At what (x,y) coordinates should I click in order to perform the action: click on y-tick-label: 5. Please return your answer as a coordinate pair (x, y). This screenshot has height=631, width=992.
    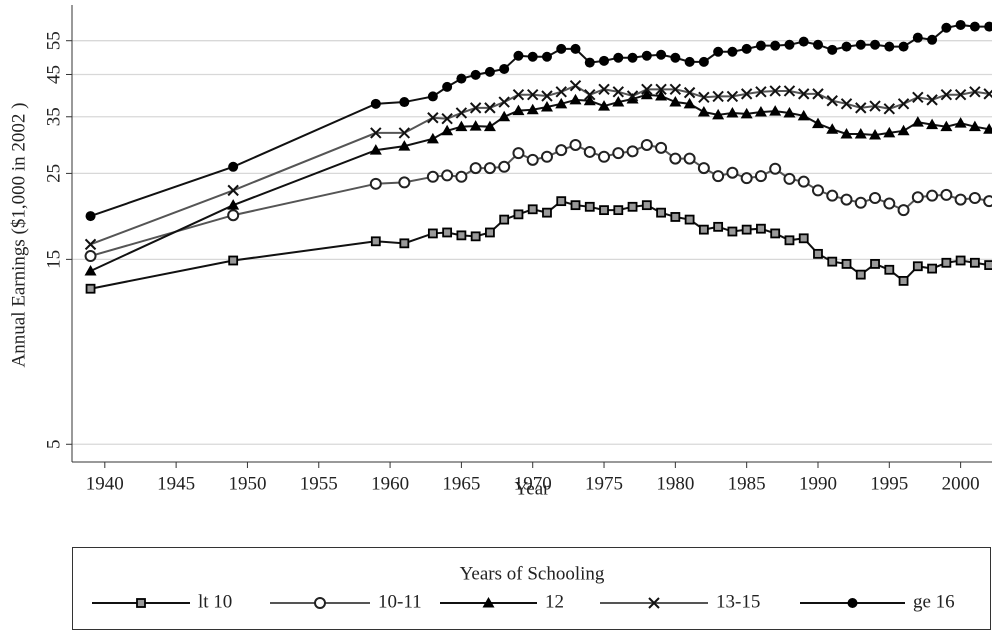
    Looking at the image, I should click on (53, 445).